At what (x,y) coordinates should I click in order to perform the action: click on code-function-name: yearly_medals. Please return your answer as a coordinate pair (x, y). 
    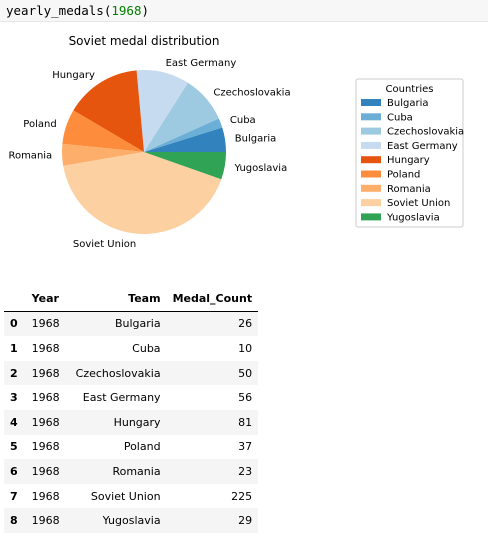
    Looking at the image, I should click on (55, 10).